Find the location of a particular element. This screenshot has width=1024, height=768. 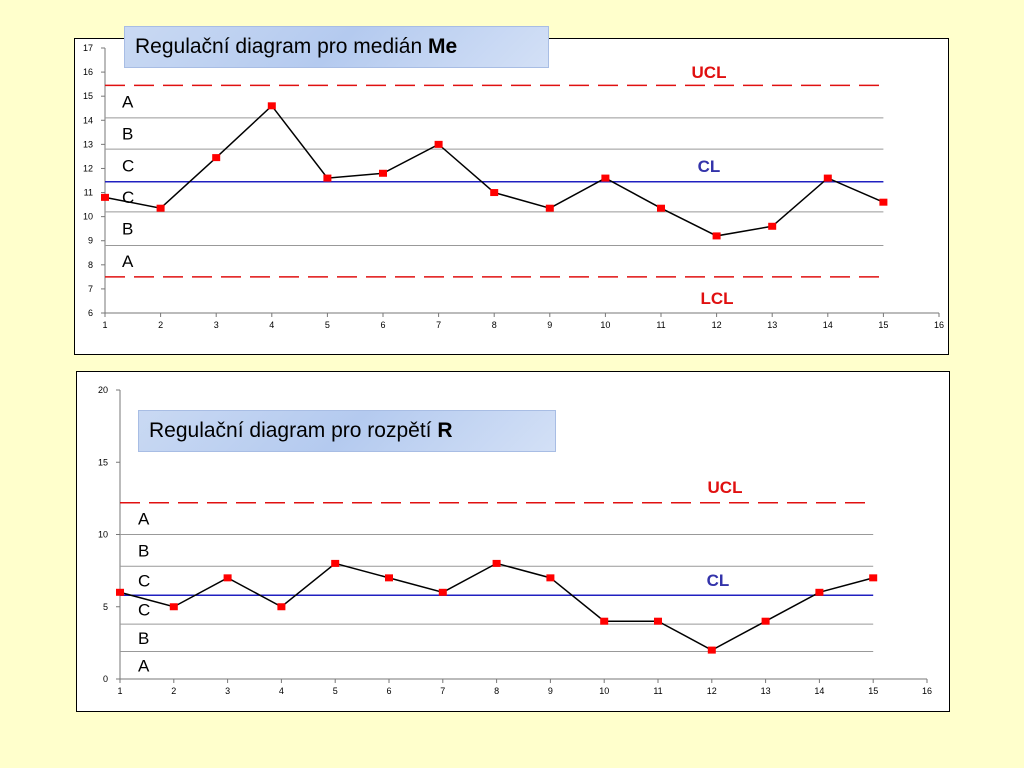

range-chart-title: Regulační diagram pro rozpětí R is located at coordinates (347, 431).